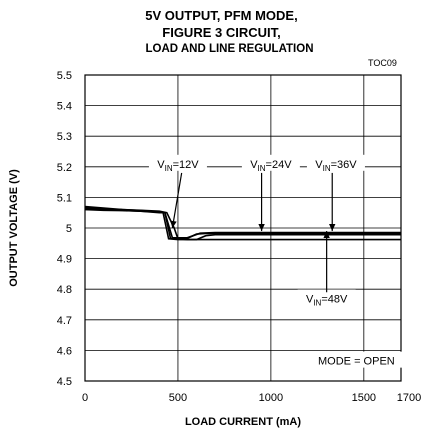  What do you see at coordinates (271, 166) in the screenshot?
I see `annotation-label: VIN=24V` at bounding box center [271, 166].